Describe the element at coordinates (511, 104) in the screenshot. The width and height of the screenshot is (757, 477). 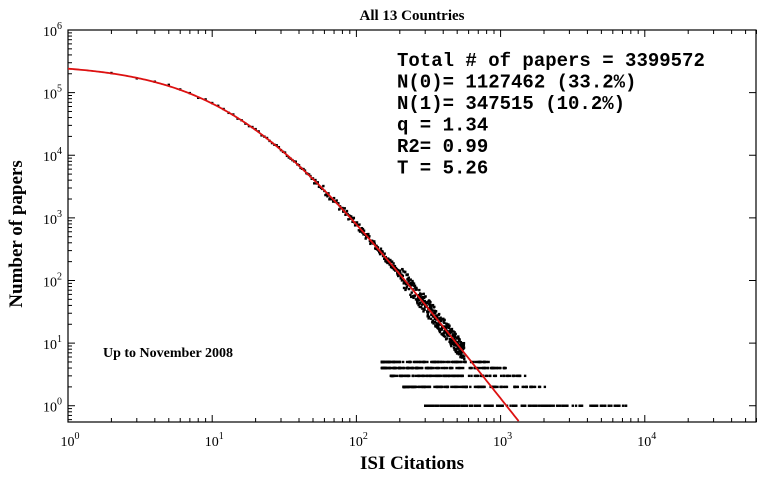
I see `stats-line: N(1)= 347515 (10.2%)` at that location.